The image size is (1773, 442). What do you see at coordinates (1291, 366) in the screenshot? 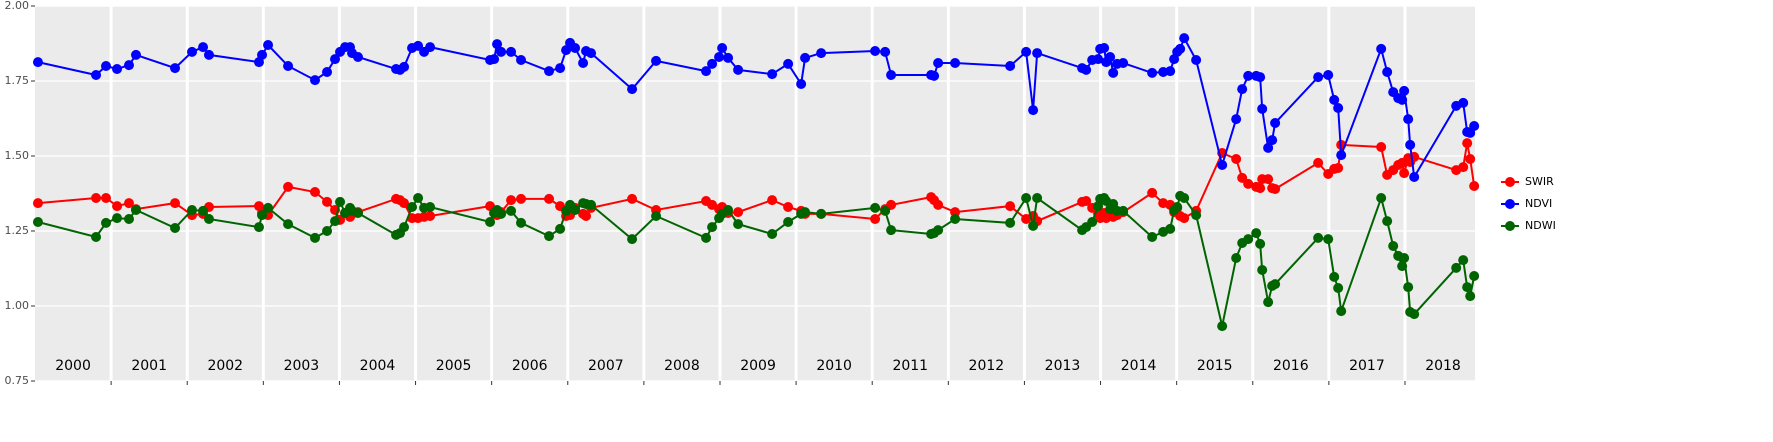
I see `year-label: 2016` at bounding box center [1291, 366].